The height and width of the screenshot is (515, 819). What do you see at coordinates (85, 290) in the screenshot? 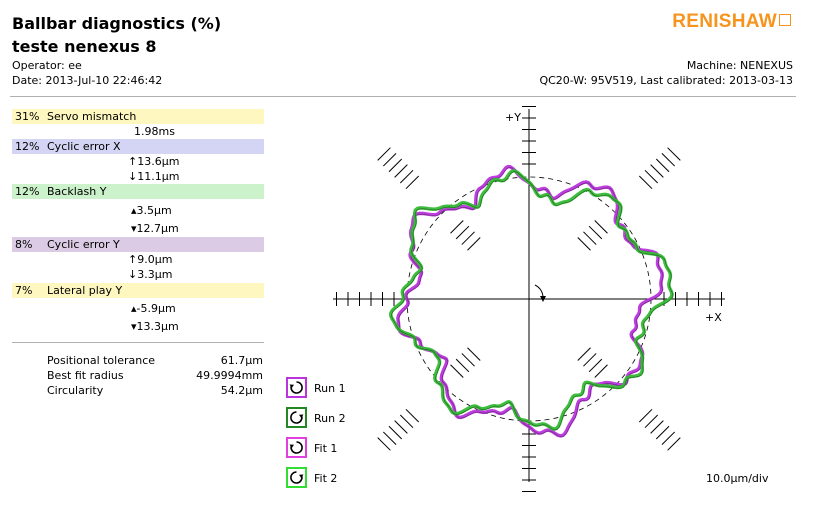
I see `diag-name: Lateral play Y` at bounding box center [85, 290].